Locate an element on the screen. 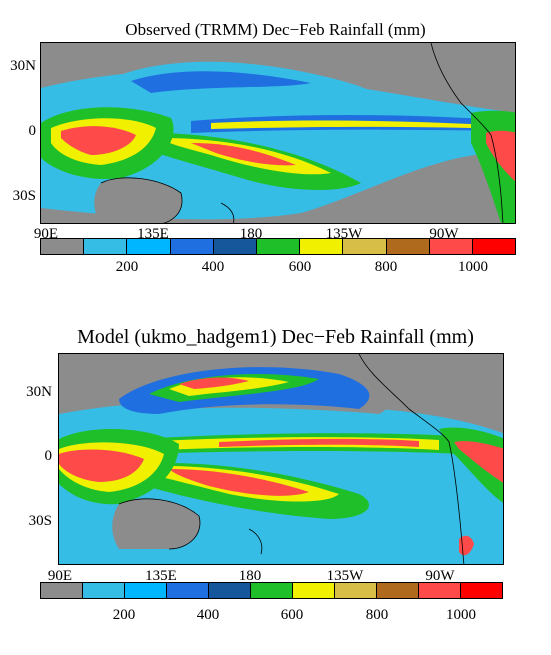 The height and width of the screenshot is (655, 551). model-colorbar-tick-200: 200 is located at coordinates (124, 615).